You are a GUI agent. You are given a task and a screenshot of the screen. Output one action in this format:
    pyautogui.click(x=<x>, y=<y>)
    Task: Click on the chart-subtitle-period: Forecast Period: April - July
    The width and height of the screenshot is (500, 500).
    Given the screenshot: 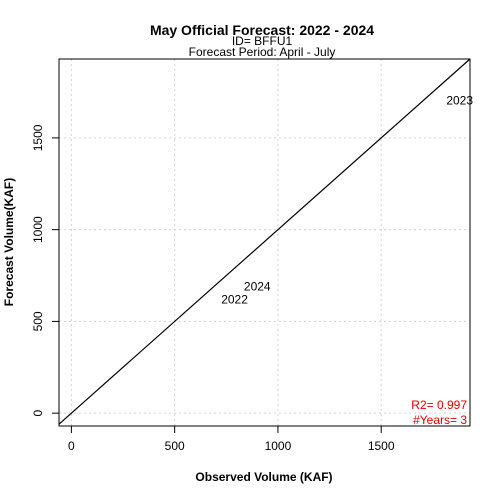 What is the action you would take?
    pyautogui.click(x=262, y=52)
    